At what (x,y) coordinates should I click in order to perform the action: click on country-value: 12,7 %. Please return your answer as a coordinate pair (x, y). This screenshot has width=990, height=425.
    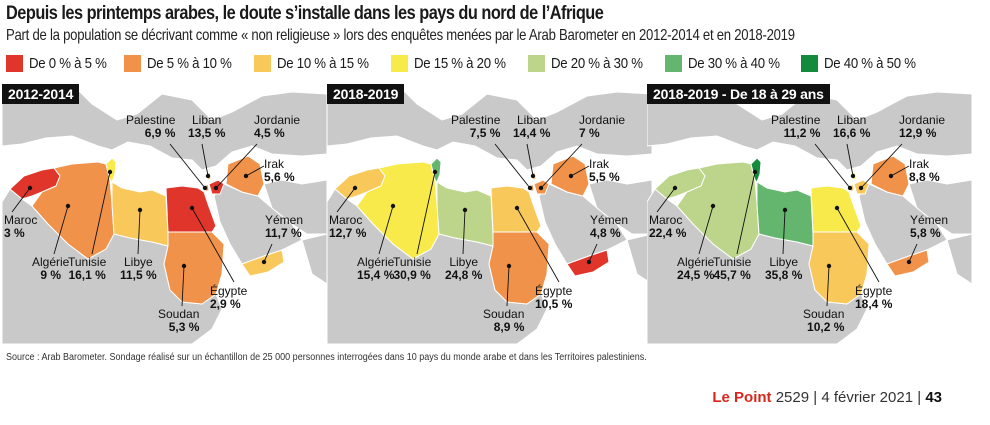
    Looking at the image, I should click on (348, 233).